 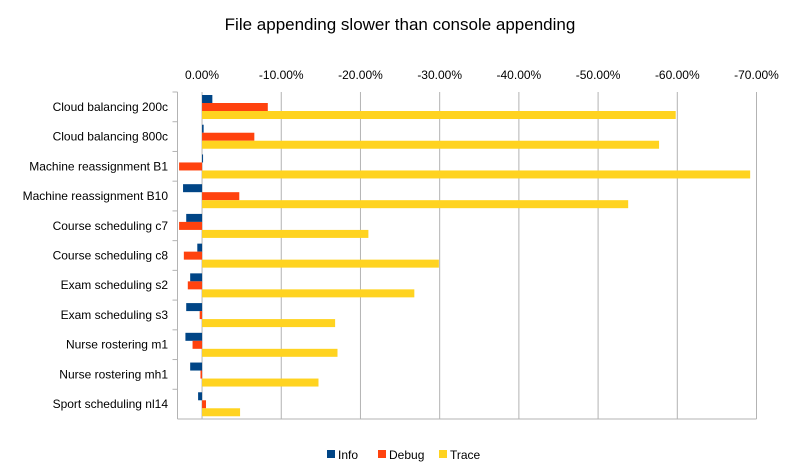 I want to click on category-label: Nurse rostering mh1, so click(x=113, y=374).